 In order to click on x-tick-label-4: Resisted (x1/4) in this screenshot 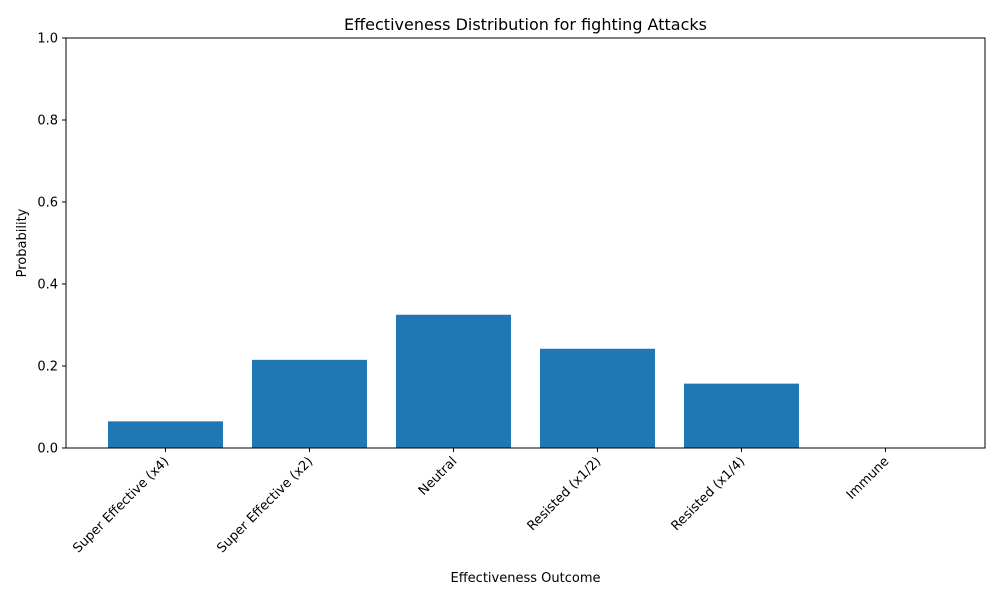, I will do `click(709, 494)`.